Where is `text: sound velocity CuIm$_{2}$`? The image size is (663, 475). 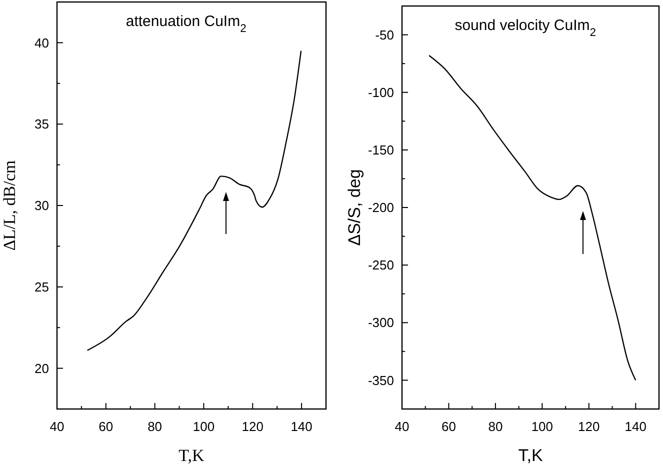
text: sound velocity CuIm$_{2}$ is located at coordinates (525, 28).